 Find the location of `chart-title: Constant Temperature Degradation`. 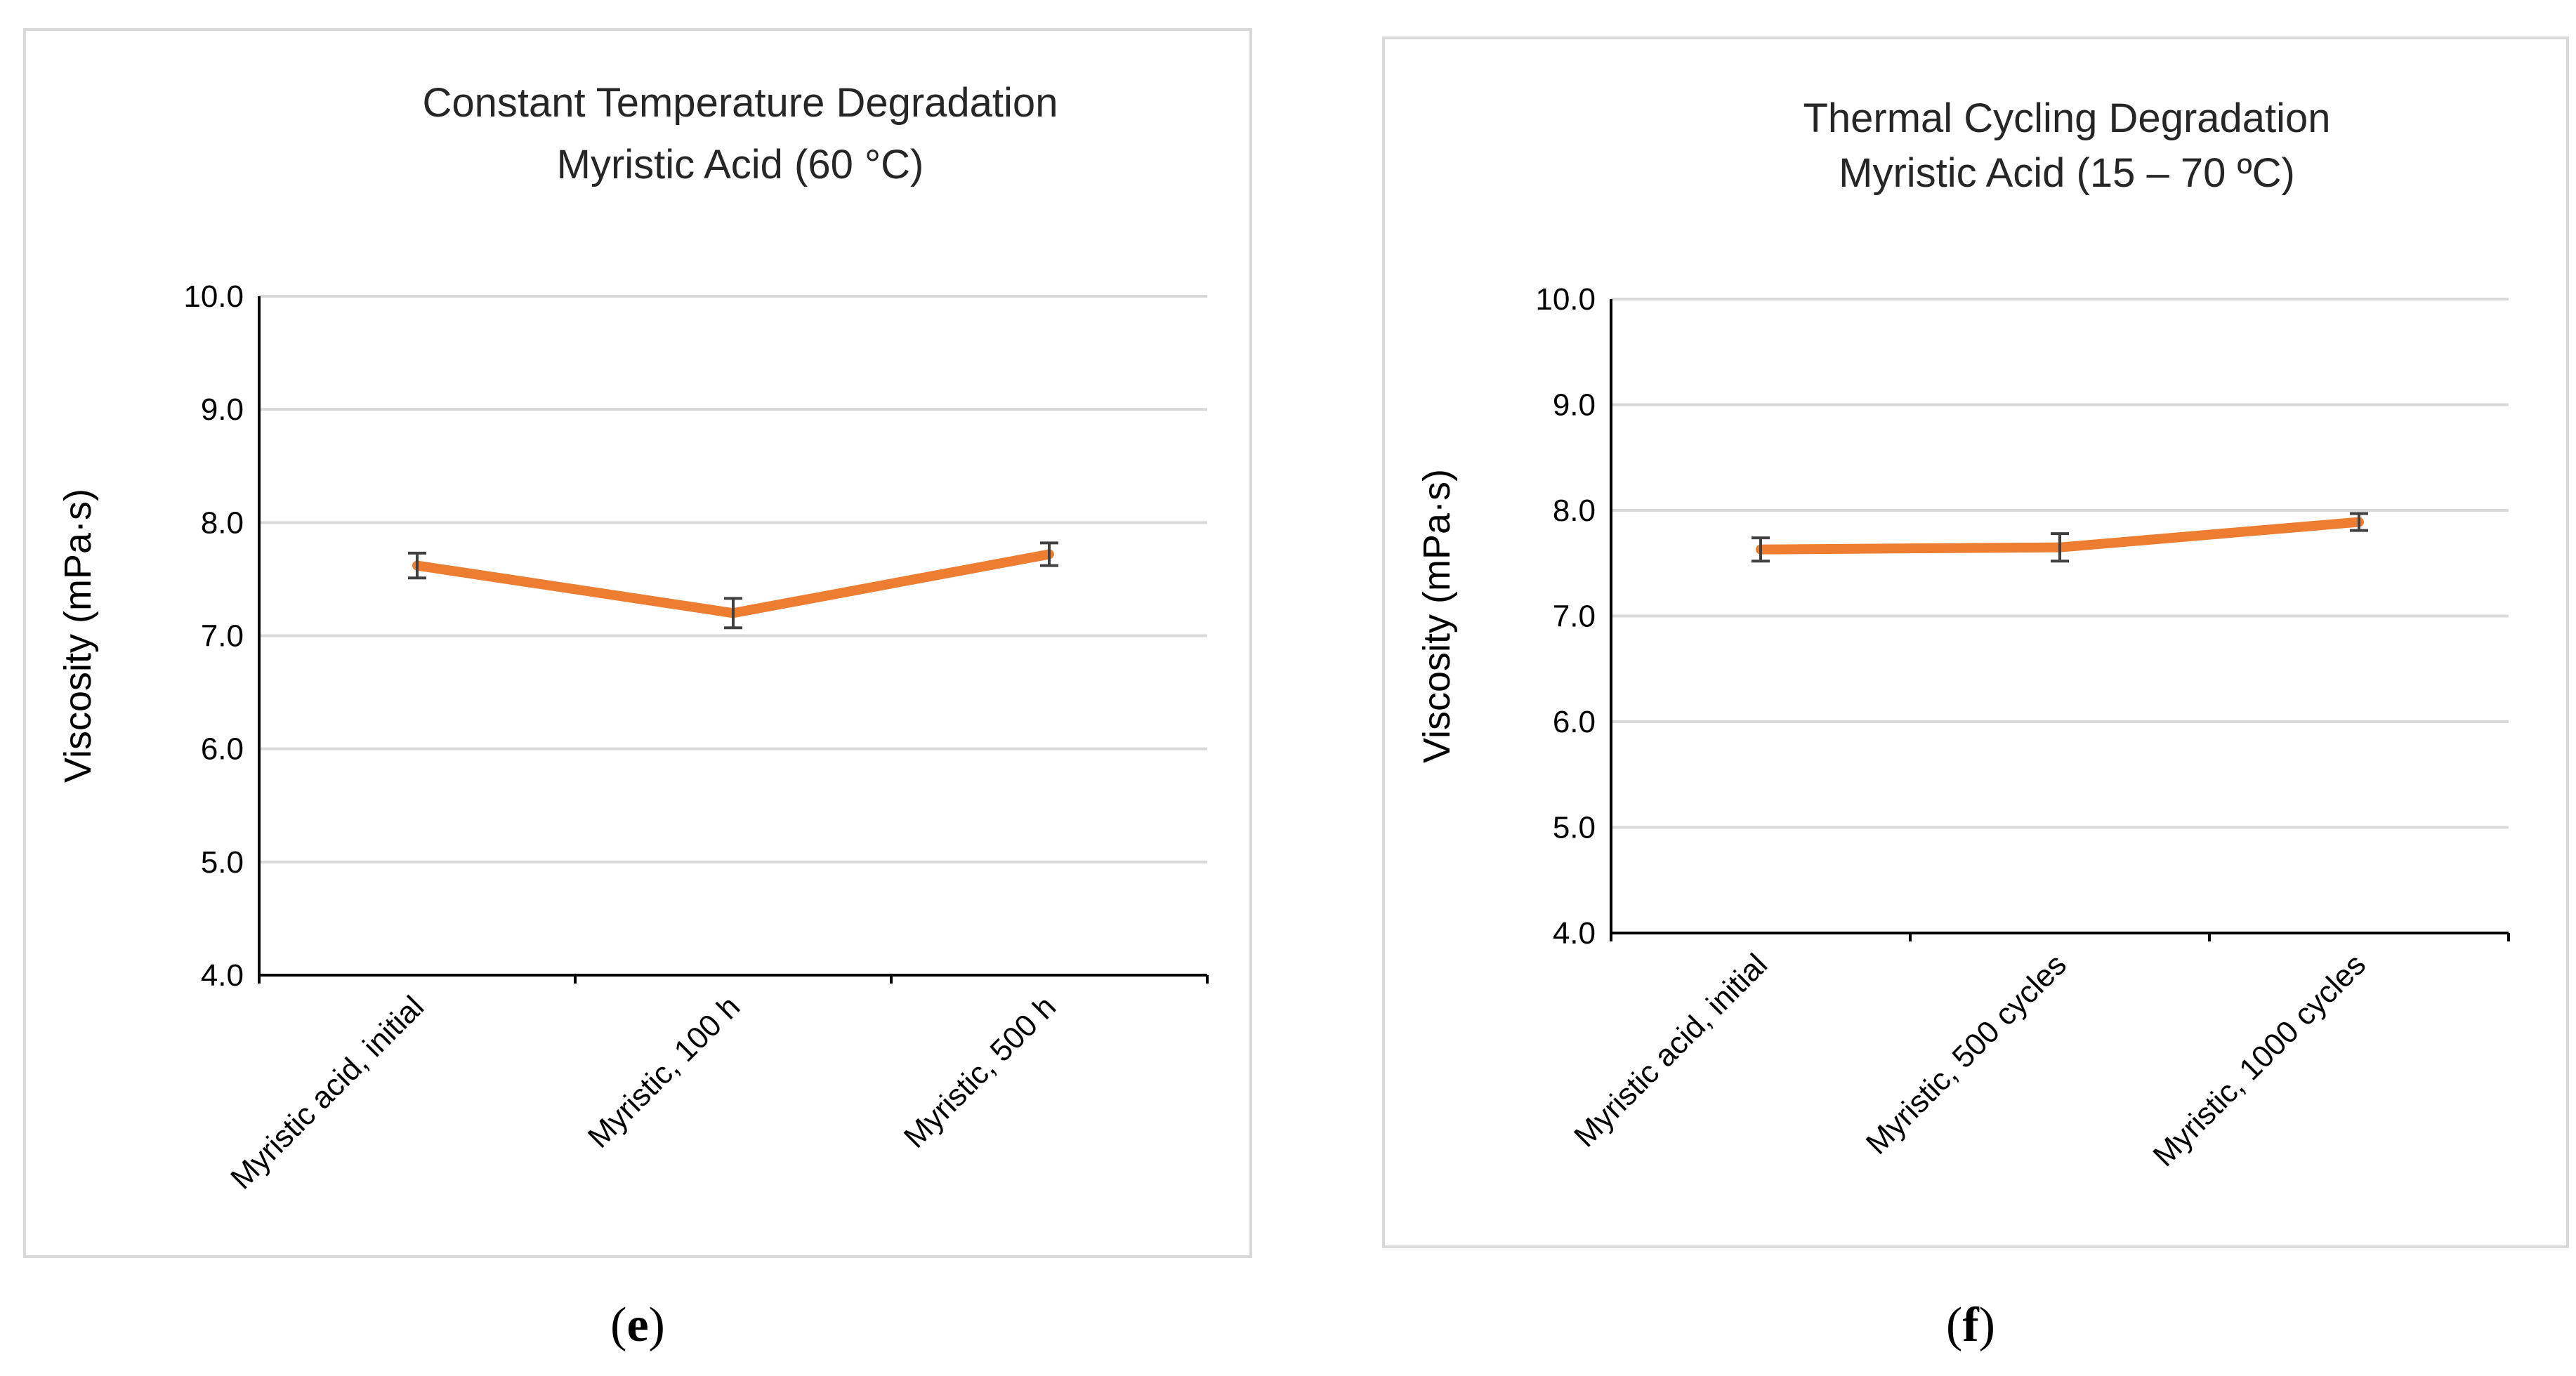

chart-title: Constant Temperature Degradation is located at coordinates (740, 103).